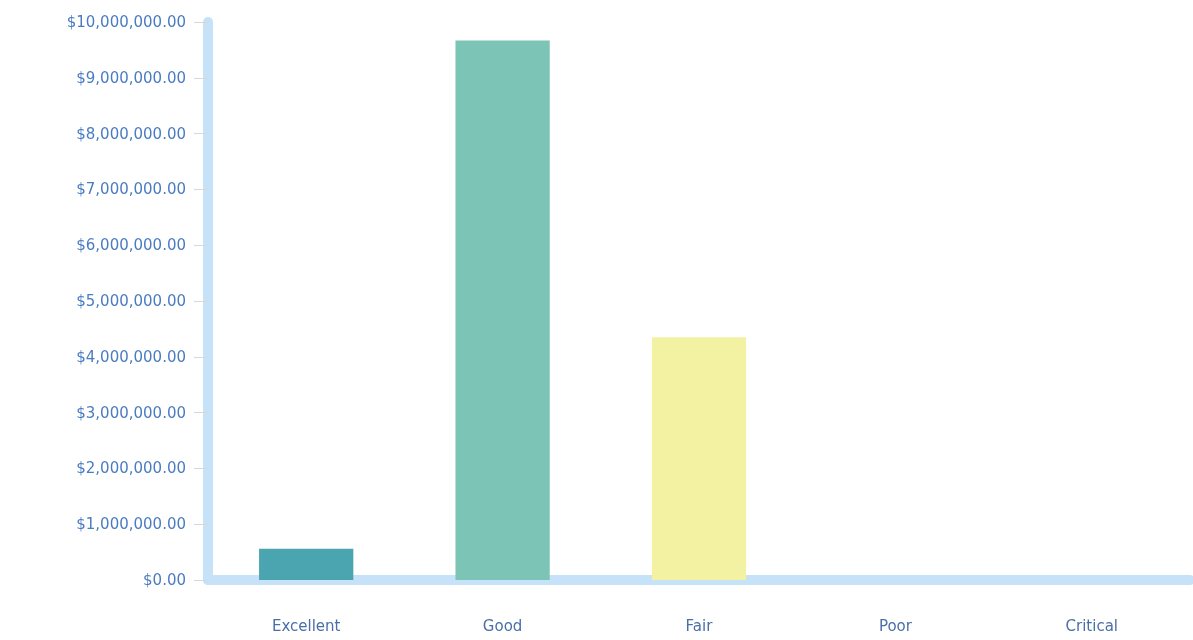  What do you see at coordinates (306, 625) in the screenshot?
I see `x-tick-label: Excellent` at bounding box center [306, 625].